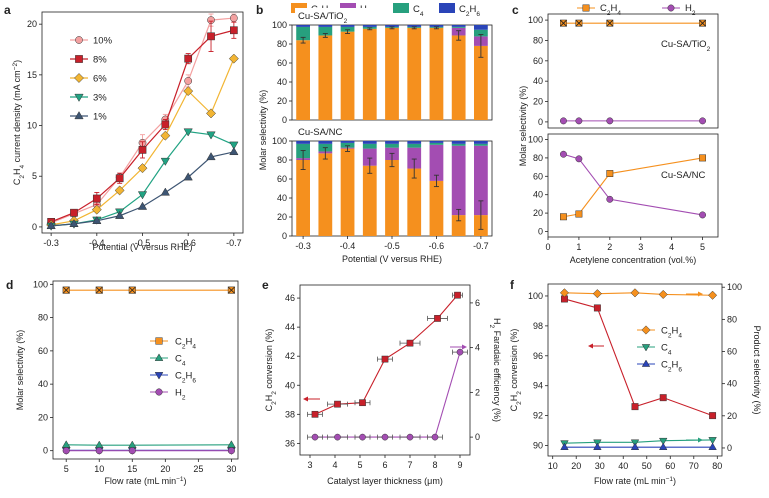 The width and height of the screenshot is (769, 498). Describe the element at coordinates (79, 40) in the screenshot. I see `legend-marker` at that location.